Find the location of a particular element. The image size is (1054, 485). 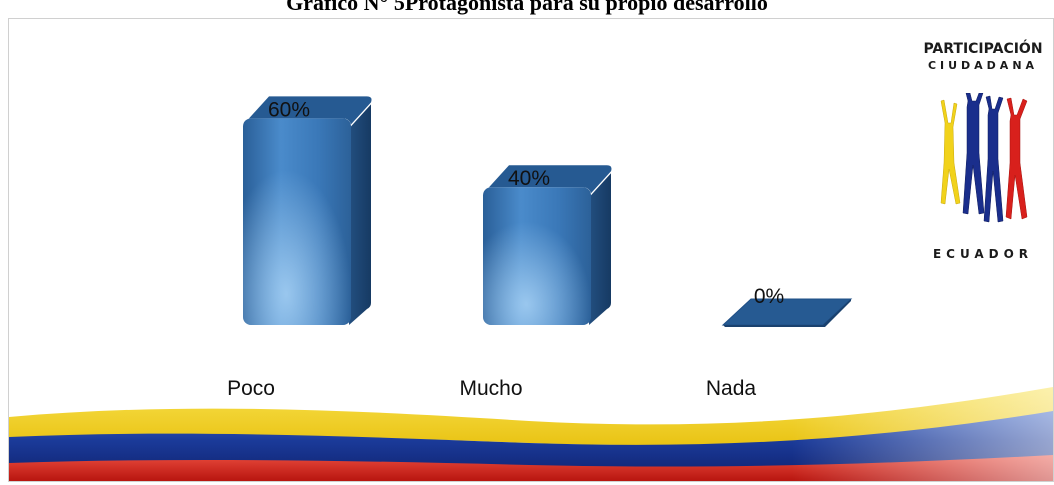

bar-poco is located at coordinates (307, 210).